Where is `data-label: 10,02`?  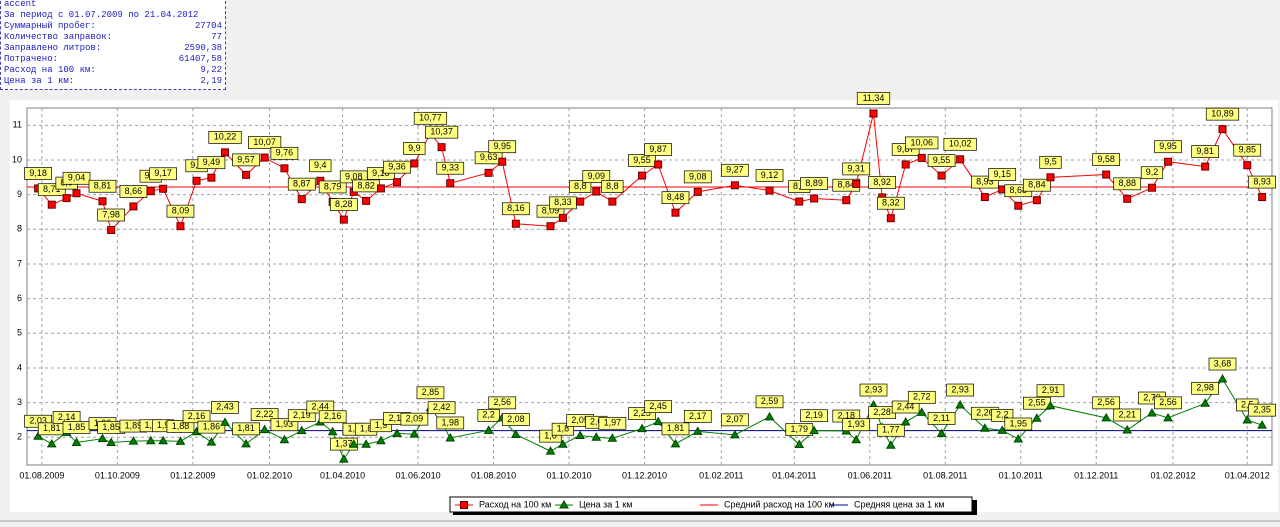
data-label: 10,02 is located at coordinates (960, 144).